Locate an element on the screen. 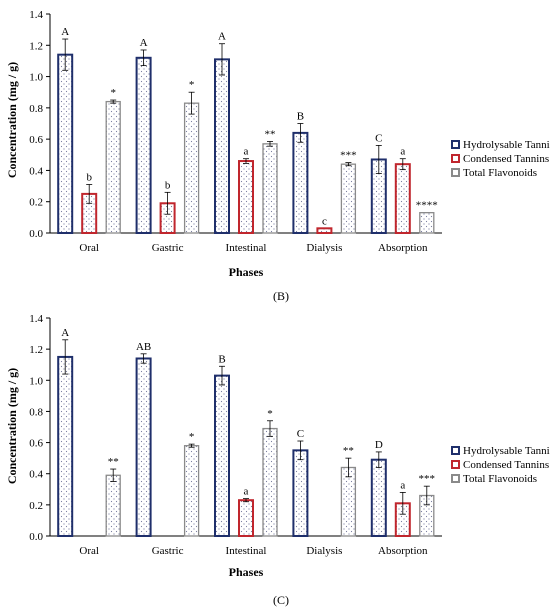 This screenshot has height=612, width=550. panel-b-legend-label-flavonoids: Total Flavonoids is located at coordinates (500, 173).